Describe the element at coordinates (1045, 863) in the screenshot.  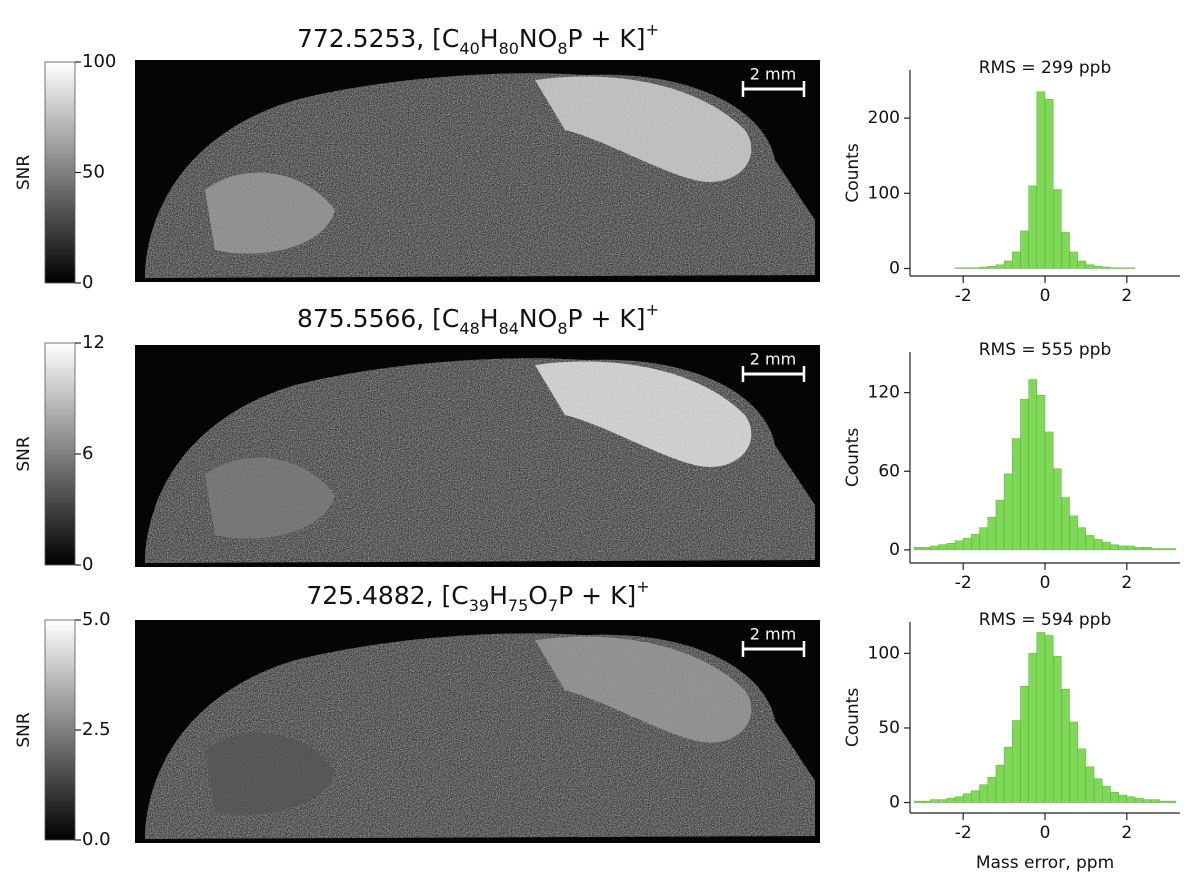
I see `x-axis-label: Mass error, ppm` at that location.